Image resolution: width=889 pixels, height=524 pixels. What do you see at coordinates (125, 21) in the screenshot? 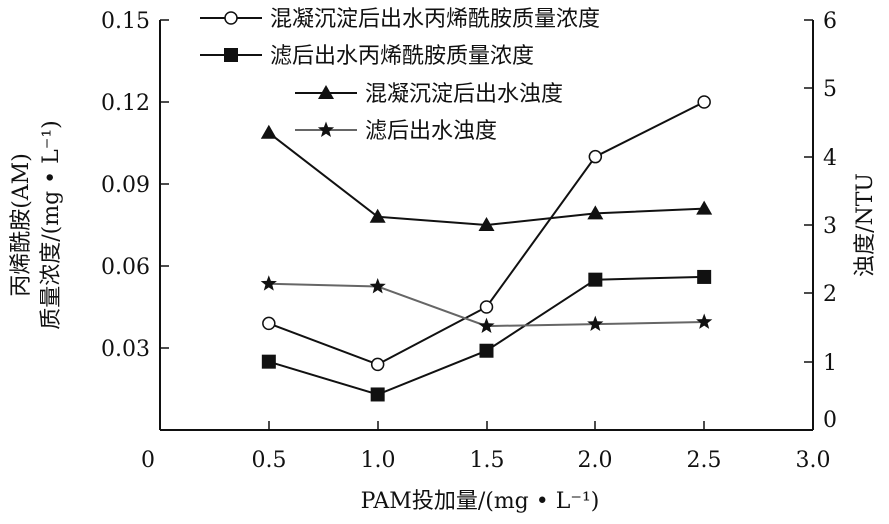
I see `y-left-tick-label: 0.15` at bounding box center [125, 21].